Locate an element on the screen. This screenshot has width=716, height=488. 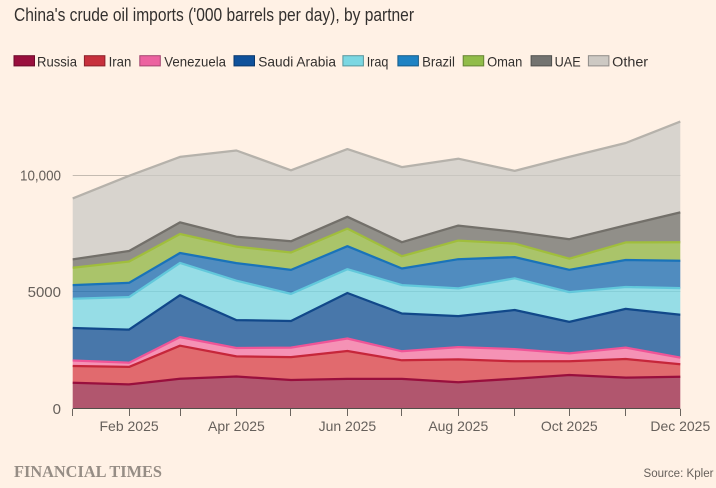
svg-text: Other is located at coordinates (630, 62).